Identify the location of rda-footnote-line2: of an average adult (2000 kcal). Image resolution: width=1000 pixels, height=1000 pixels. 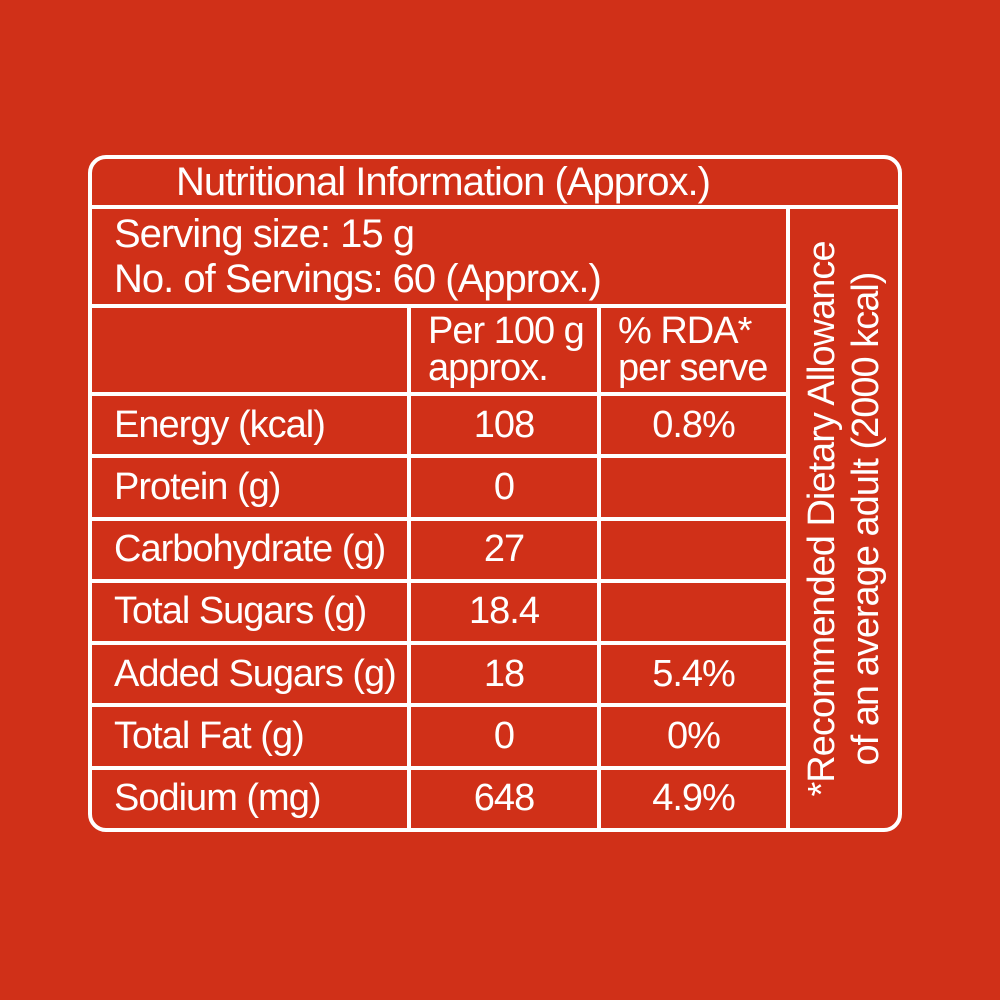
(866, 518).